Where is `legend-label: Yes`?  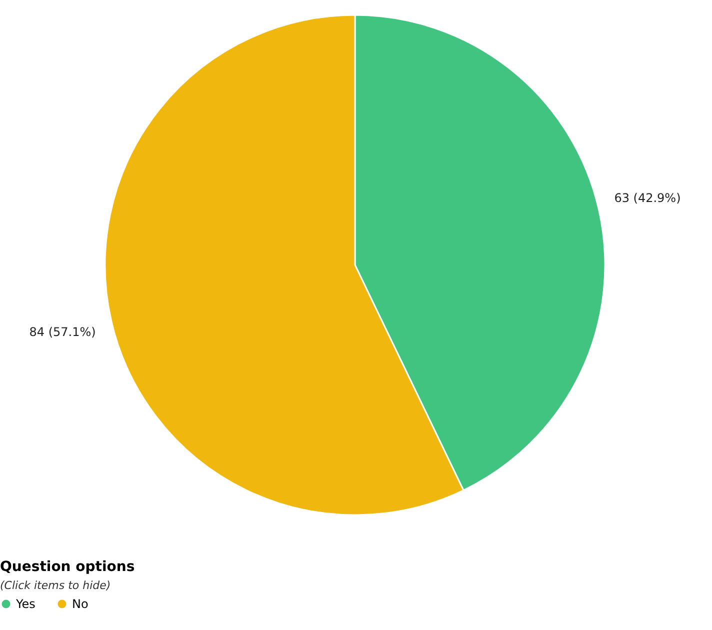
legend-label: Yes is located at coordinates (25, 604).